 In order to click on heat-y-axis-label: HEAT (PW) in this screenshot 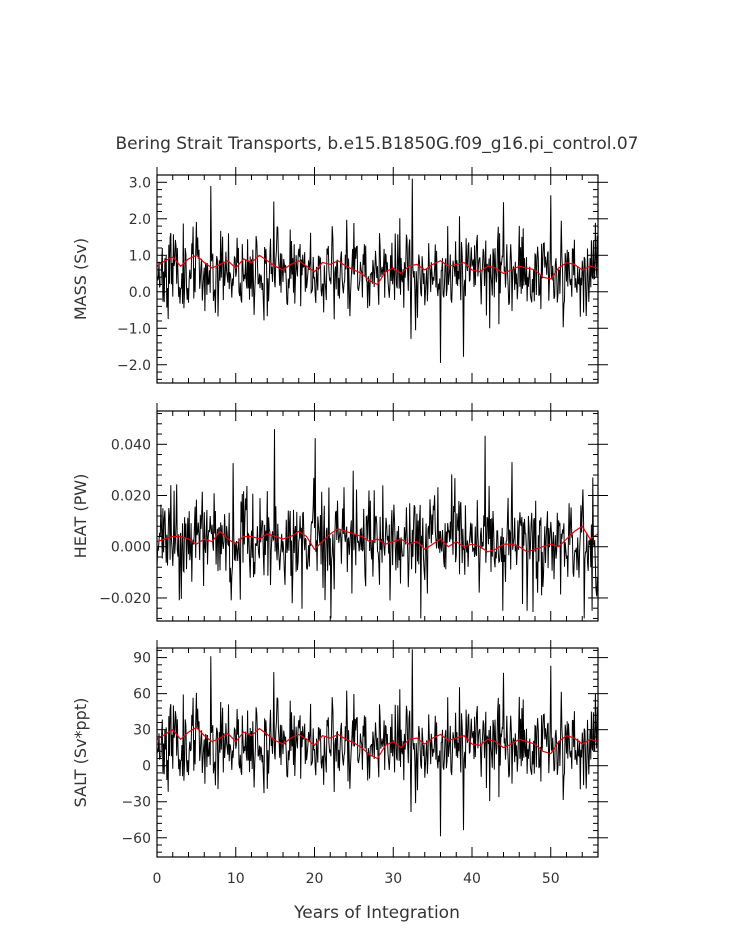, I will do `click(80, 516)`.